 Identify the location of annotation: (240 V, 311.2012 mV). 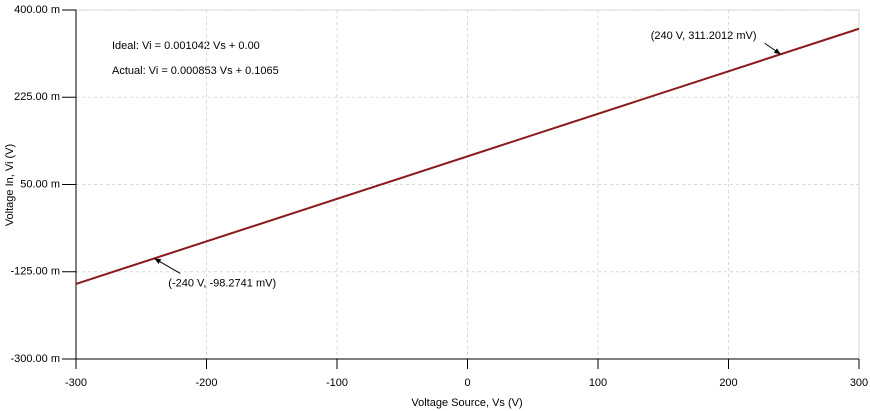
(704, 36).